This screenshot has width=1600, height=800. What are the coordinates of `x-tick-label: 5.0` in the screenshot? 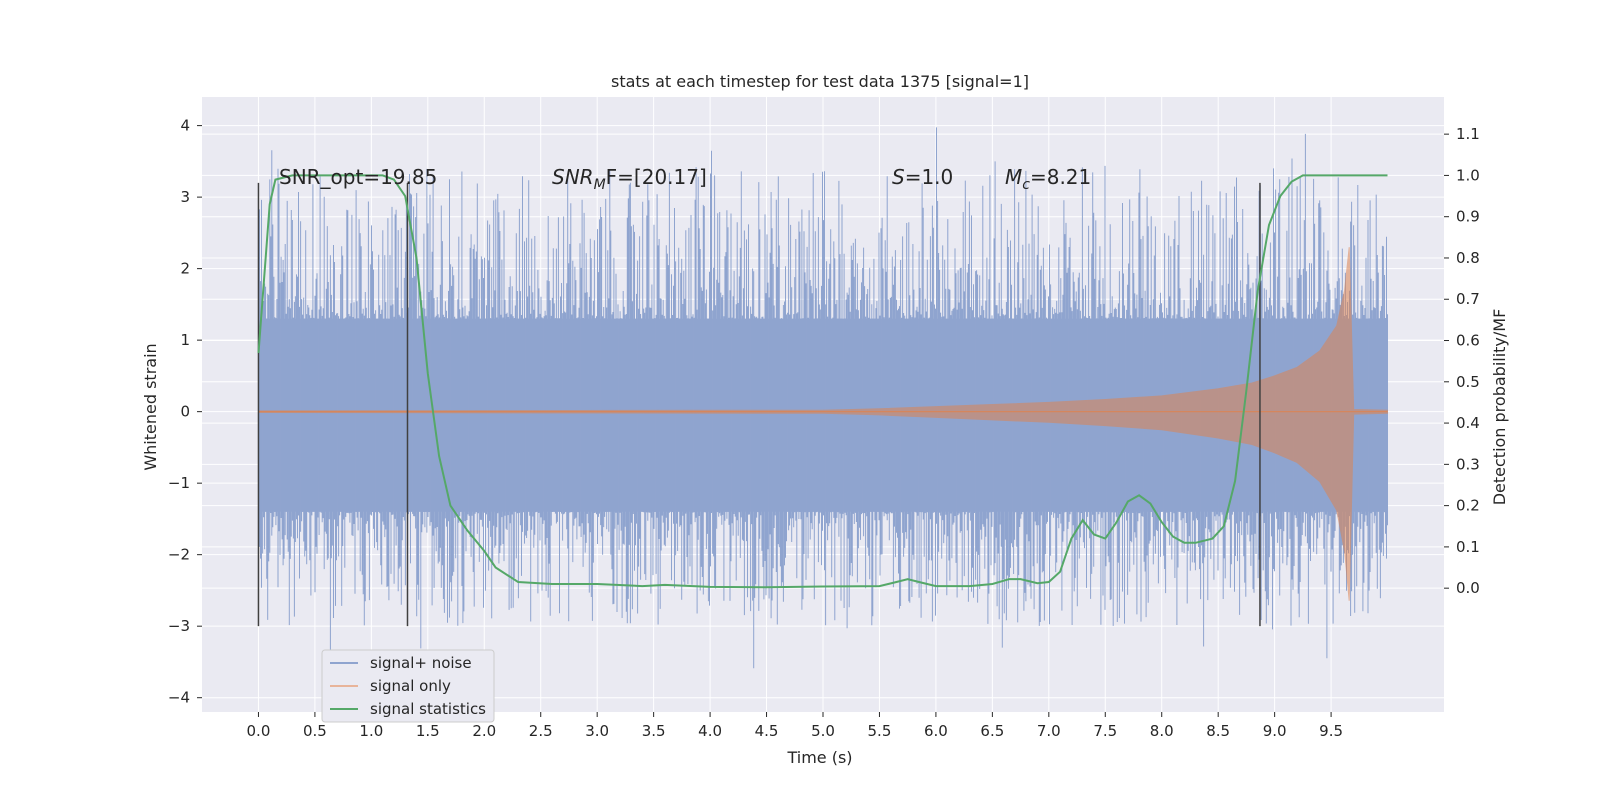 It's located at (823, 731).